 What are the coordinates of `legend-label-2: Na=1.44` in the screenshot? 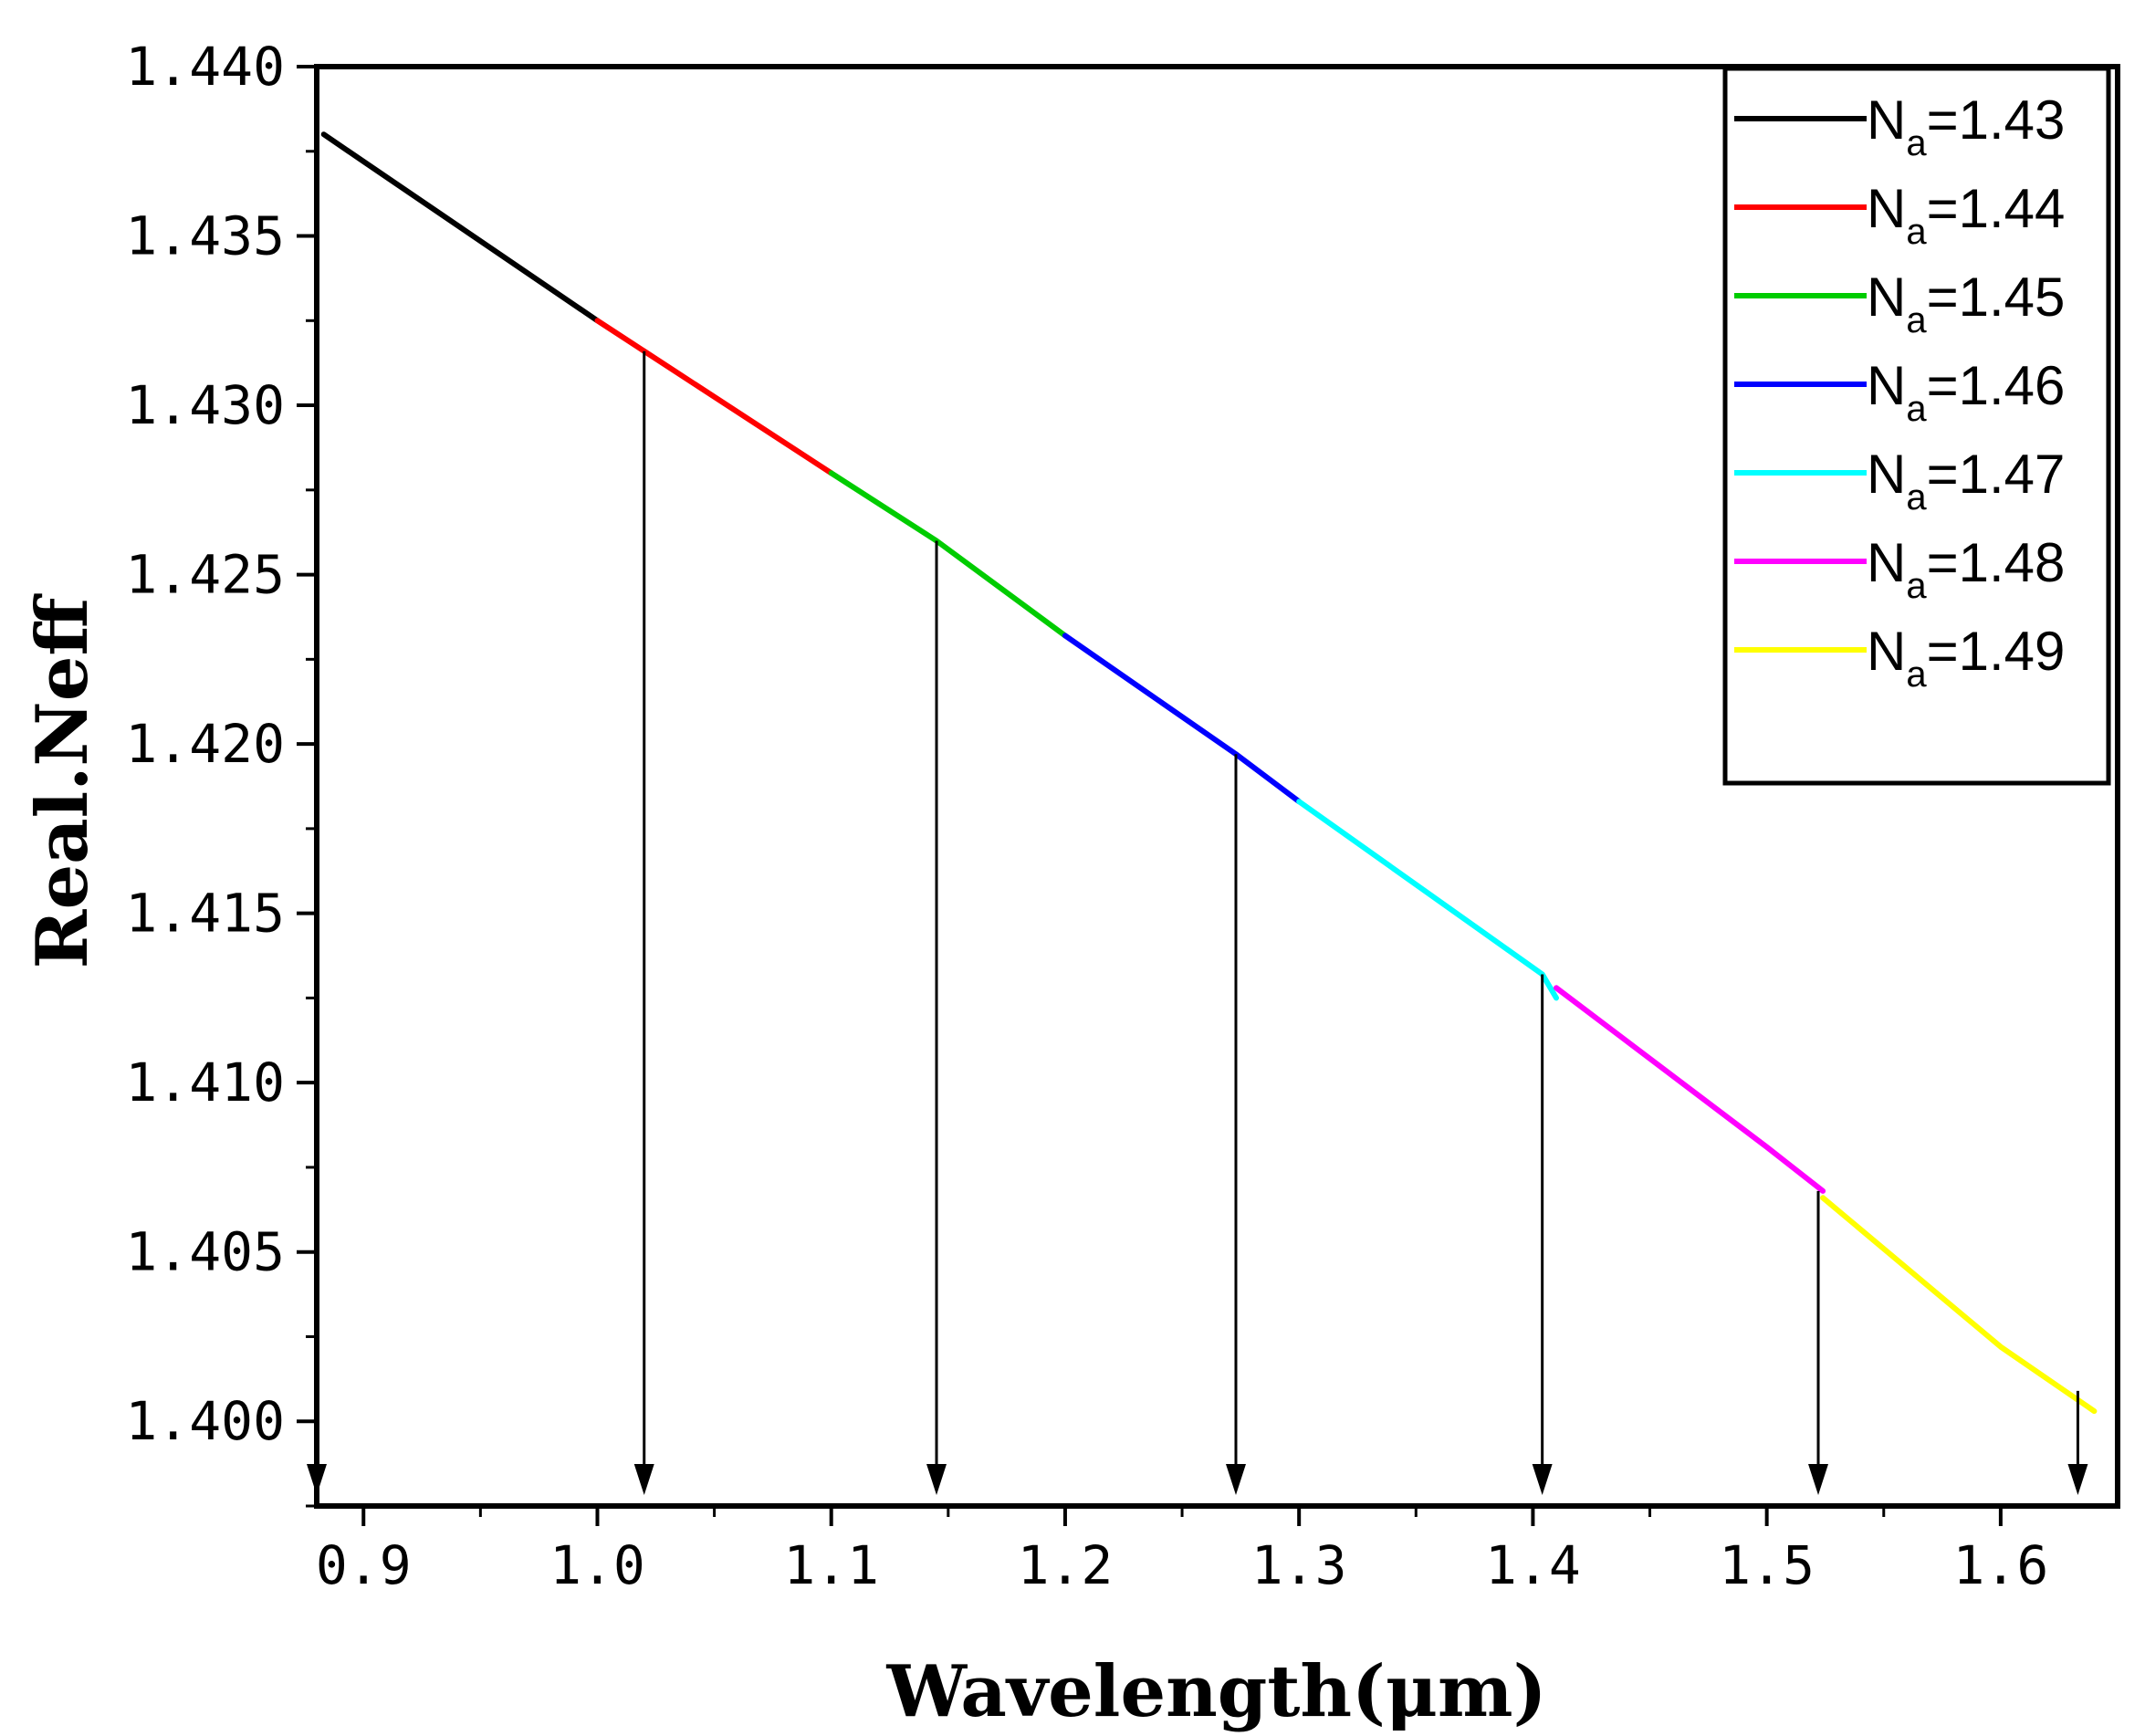 It's located at (1966, 215).